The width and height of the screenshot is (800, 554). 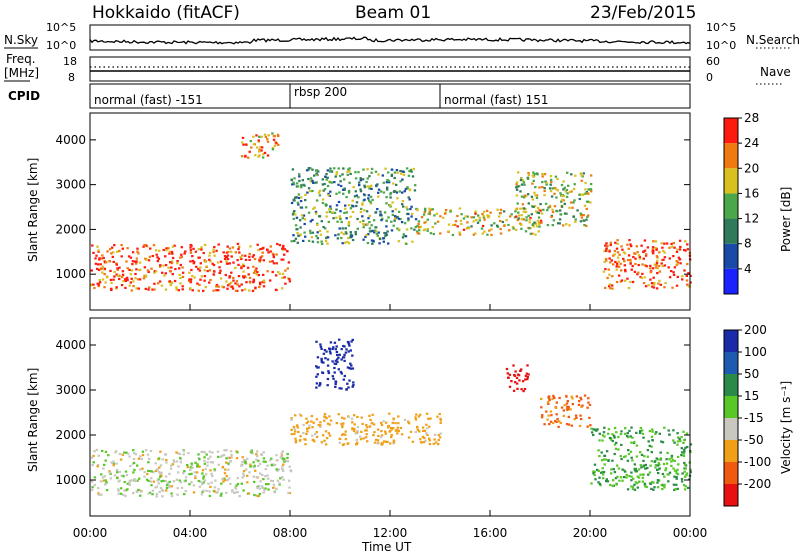 What do you see at coordinates (70, 229) in the screenshot?
I see `range-tick-label: 2000` at bounding box center [70, 229].